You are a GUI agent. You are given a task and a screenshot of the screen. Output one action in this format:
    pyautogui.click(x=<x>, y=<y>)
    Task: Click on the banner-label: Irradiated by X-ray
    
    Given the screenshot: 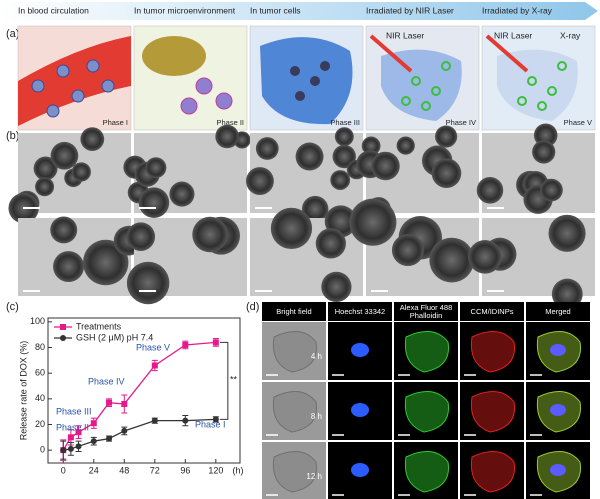 What is the action you would take?
    pyautogui.click(x=517, y=10)
    